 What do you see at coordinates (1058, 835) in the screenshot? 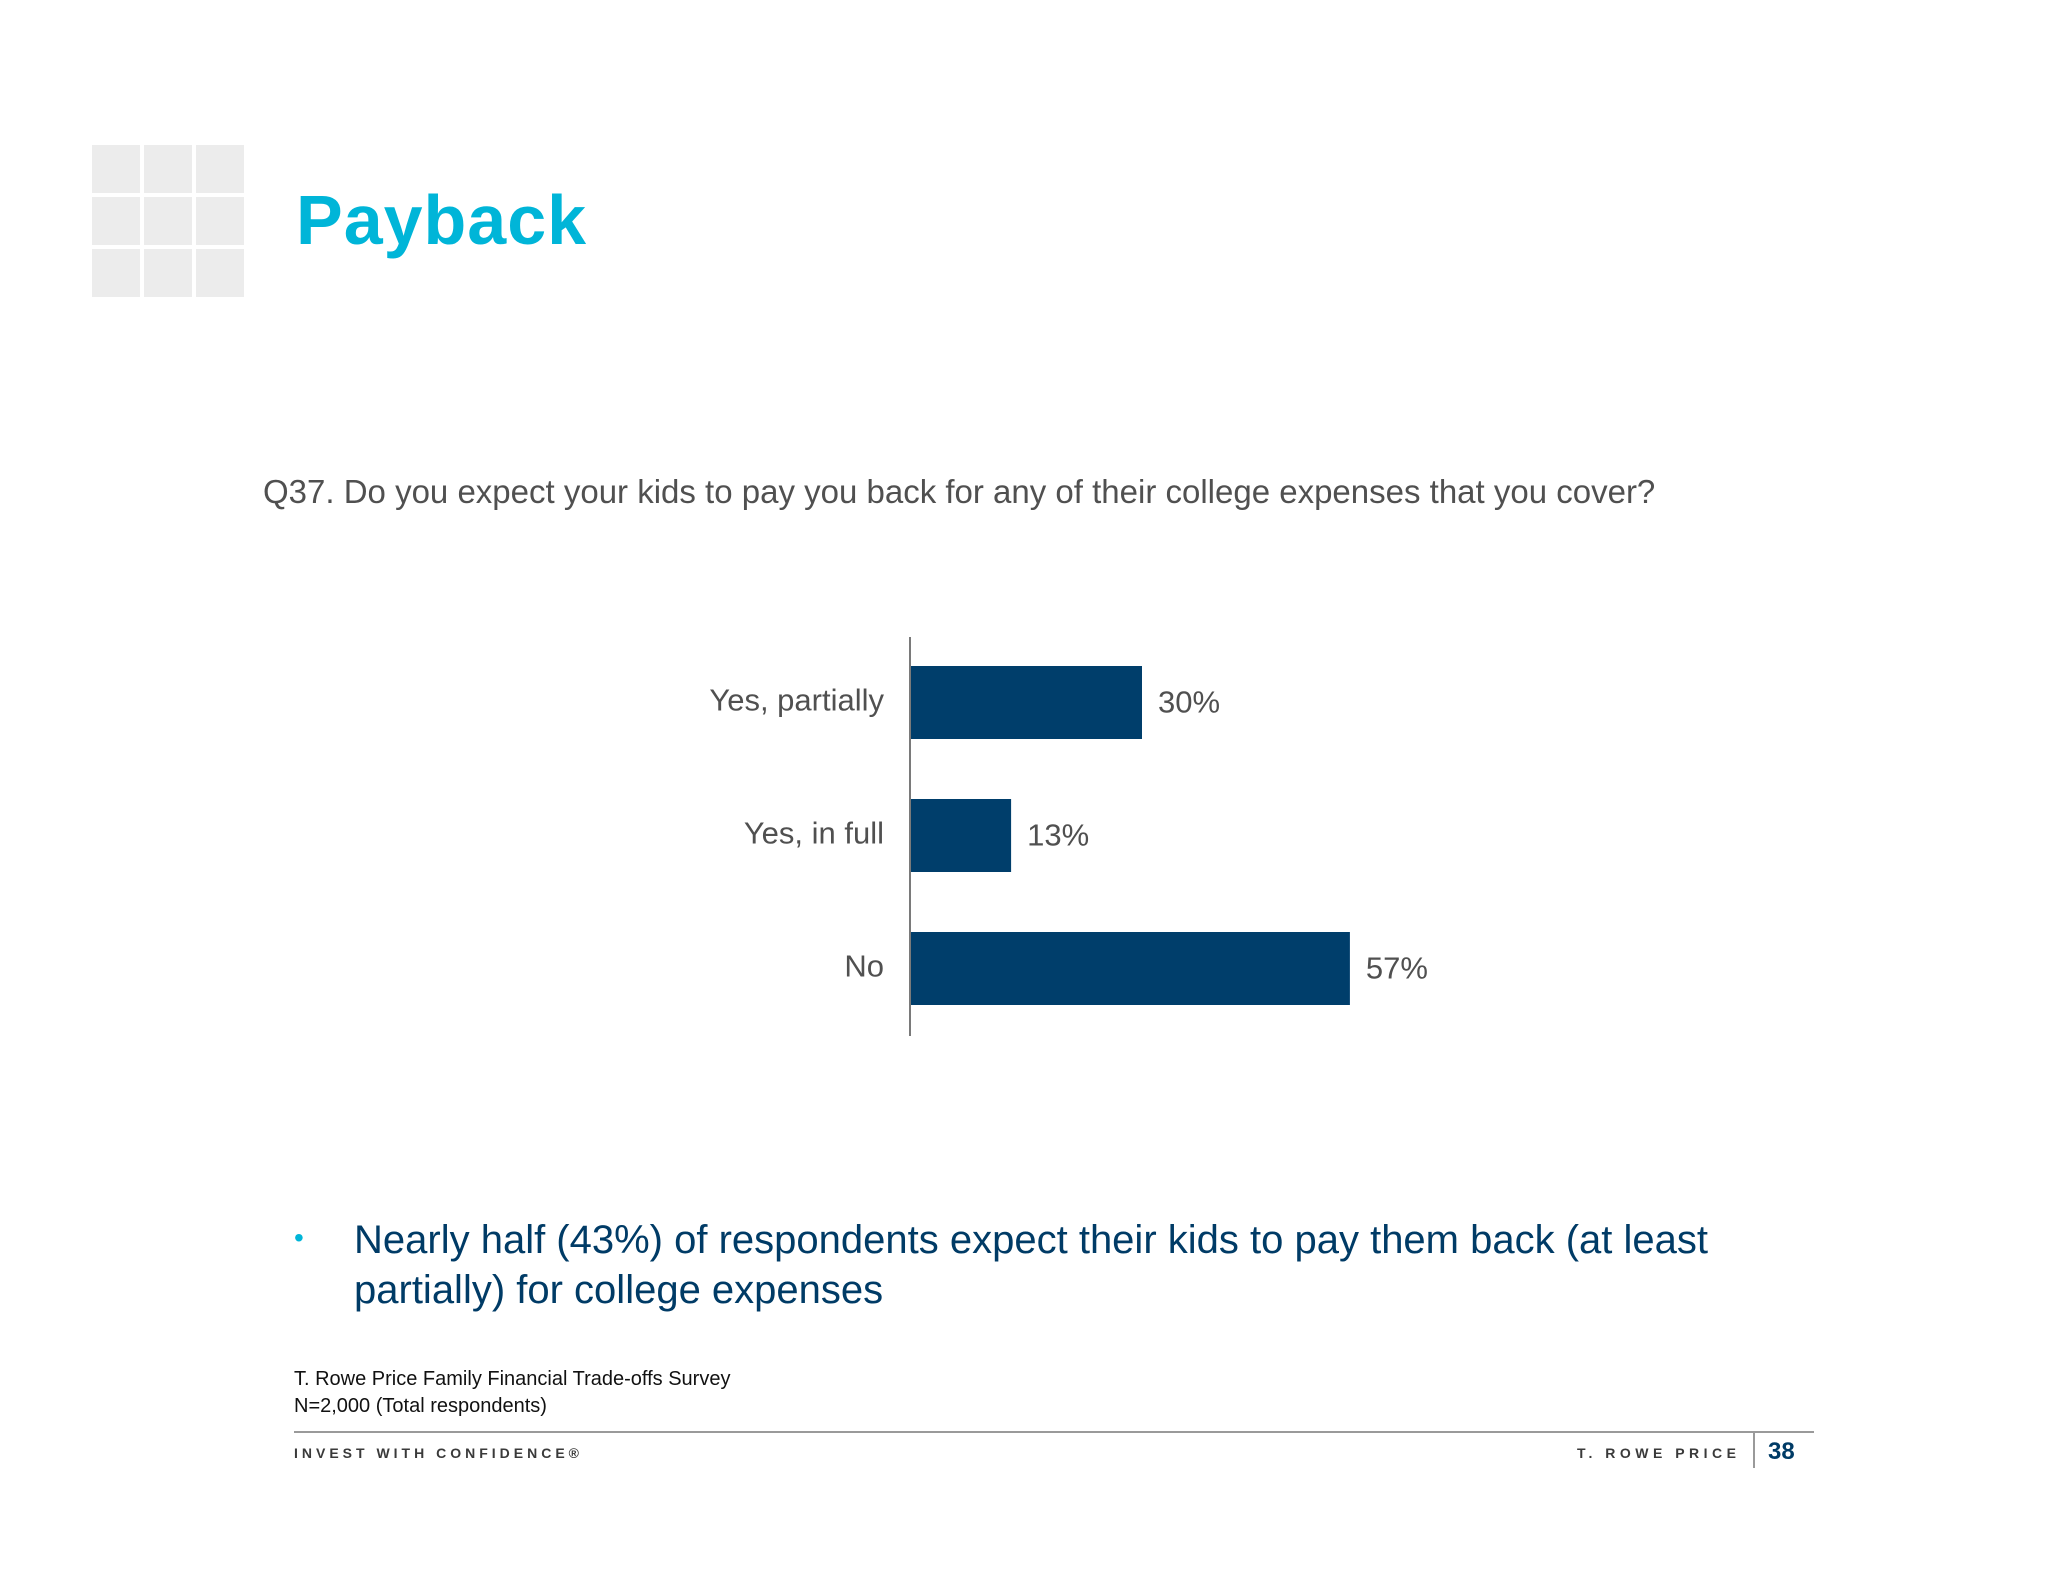
I see `data-label: 13%` at bounding box center [1058, 835].